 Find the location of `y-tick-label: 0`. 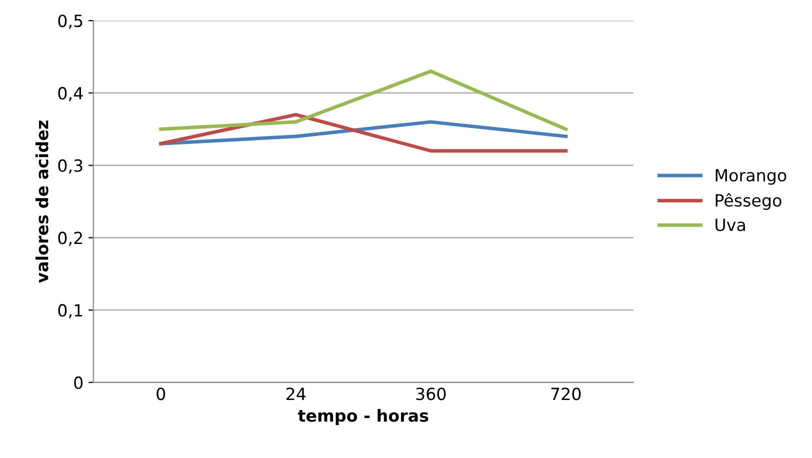

y-tick-label: 0 is located at coordinates (78, 382).